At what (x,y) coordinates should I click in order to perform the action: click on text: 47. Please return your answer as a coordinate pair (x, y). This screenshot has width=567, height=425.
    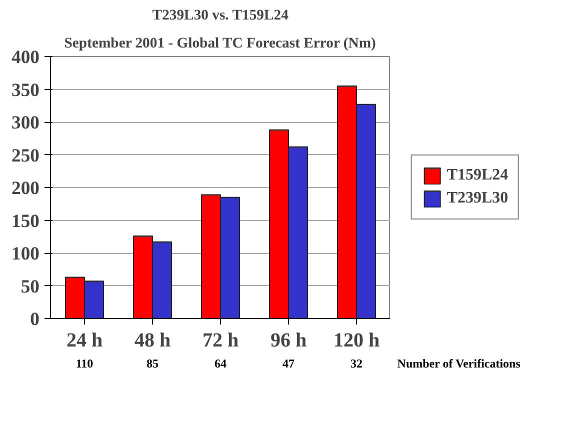
    Looking at the image, I should click on (288, 363).